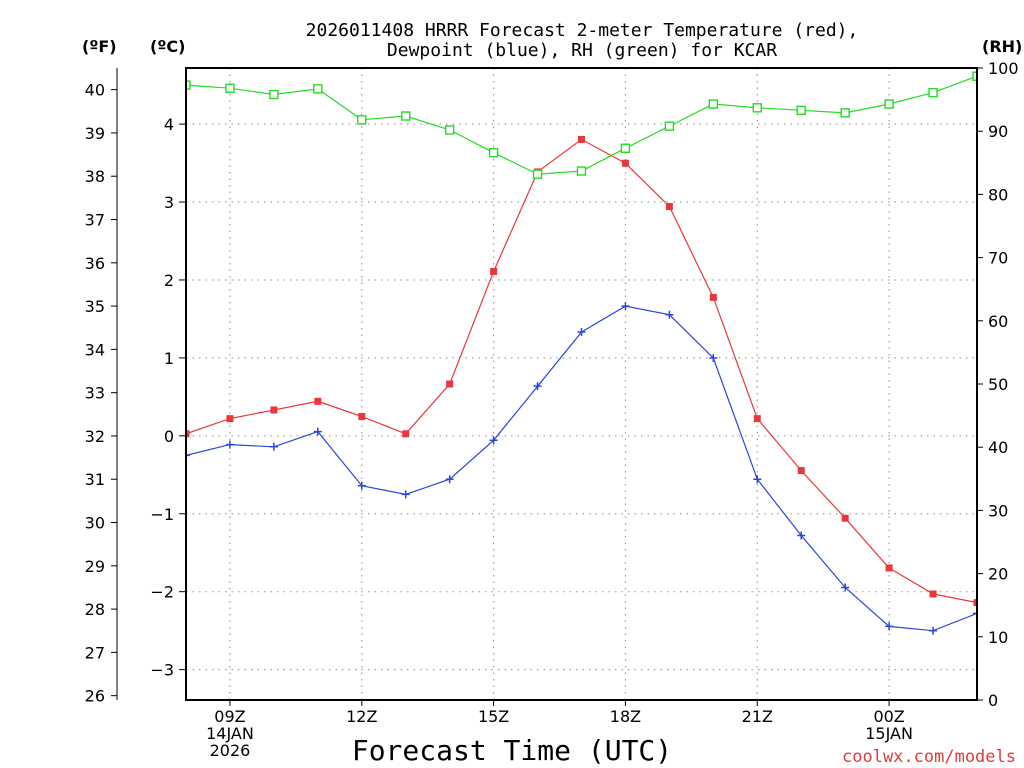 The image size is (1024, 768). I want to click on fahrenheit-tick-label: 29, so click(95, 566).